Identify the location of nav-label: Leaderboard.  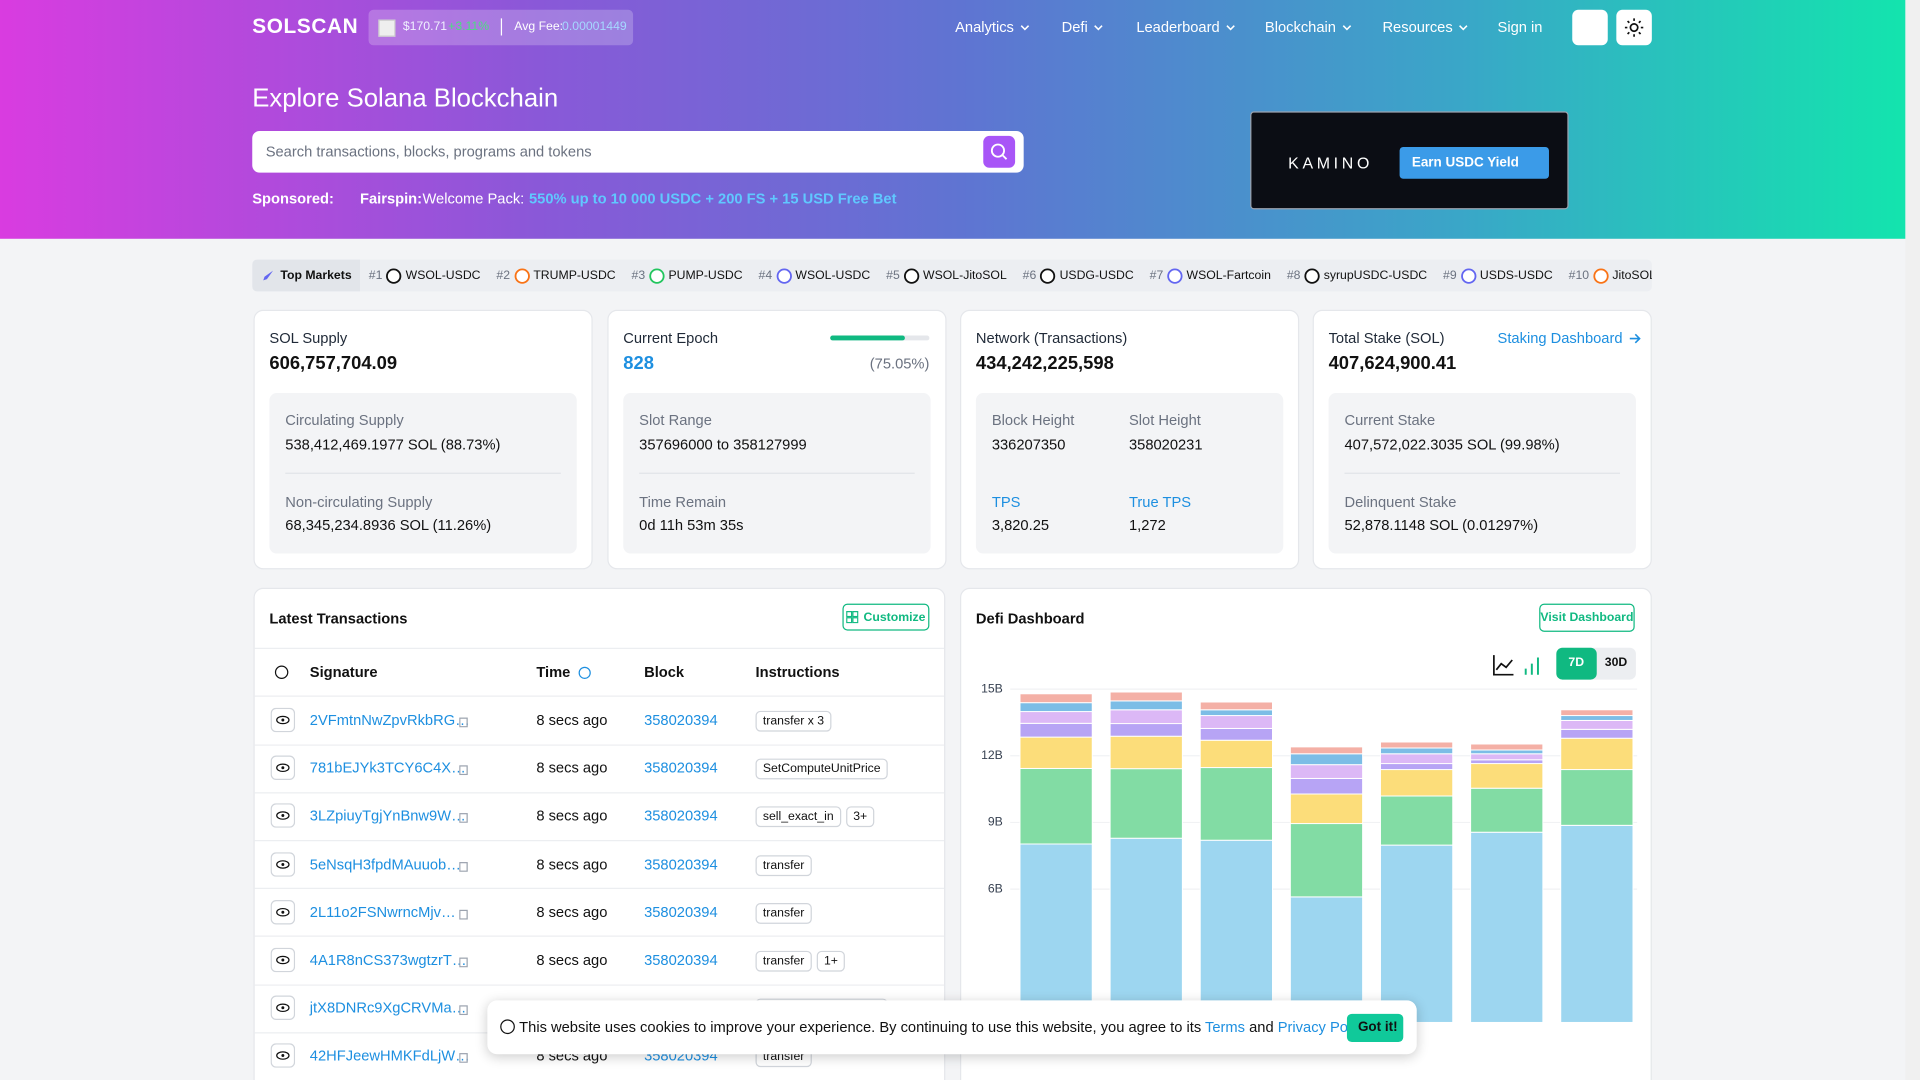
(1178, 27).